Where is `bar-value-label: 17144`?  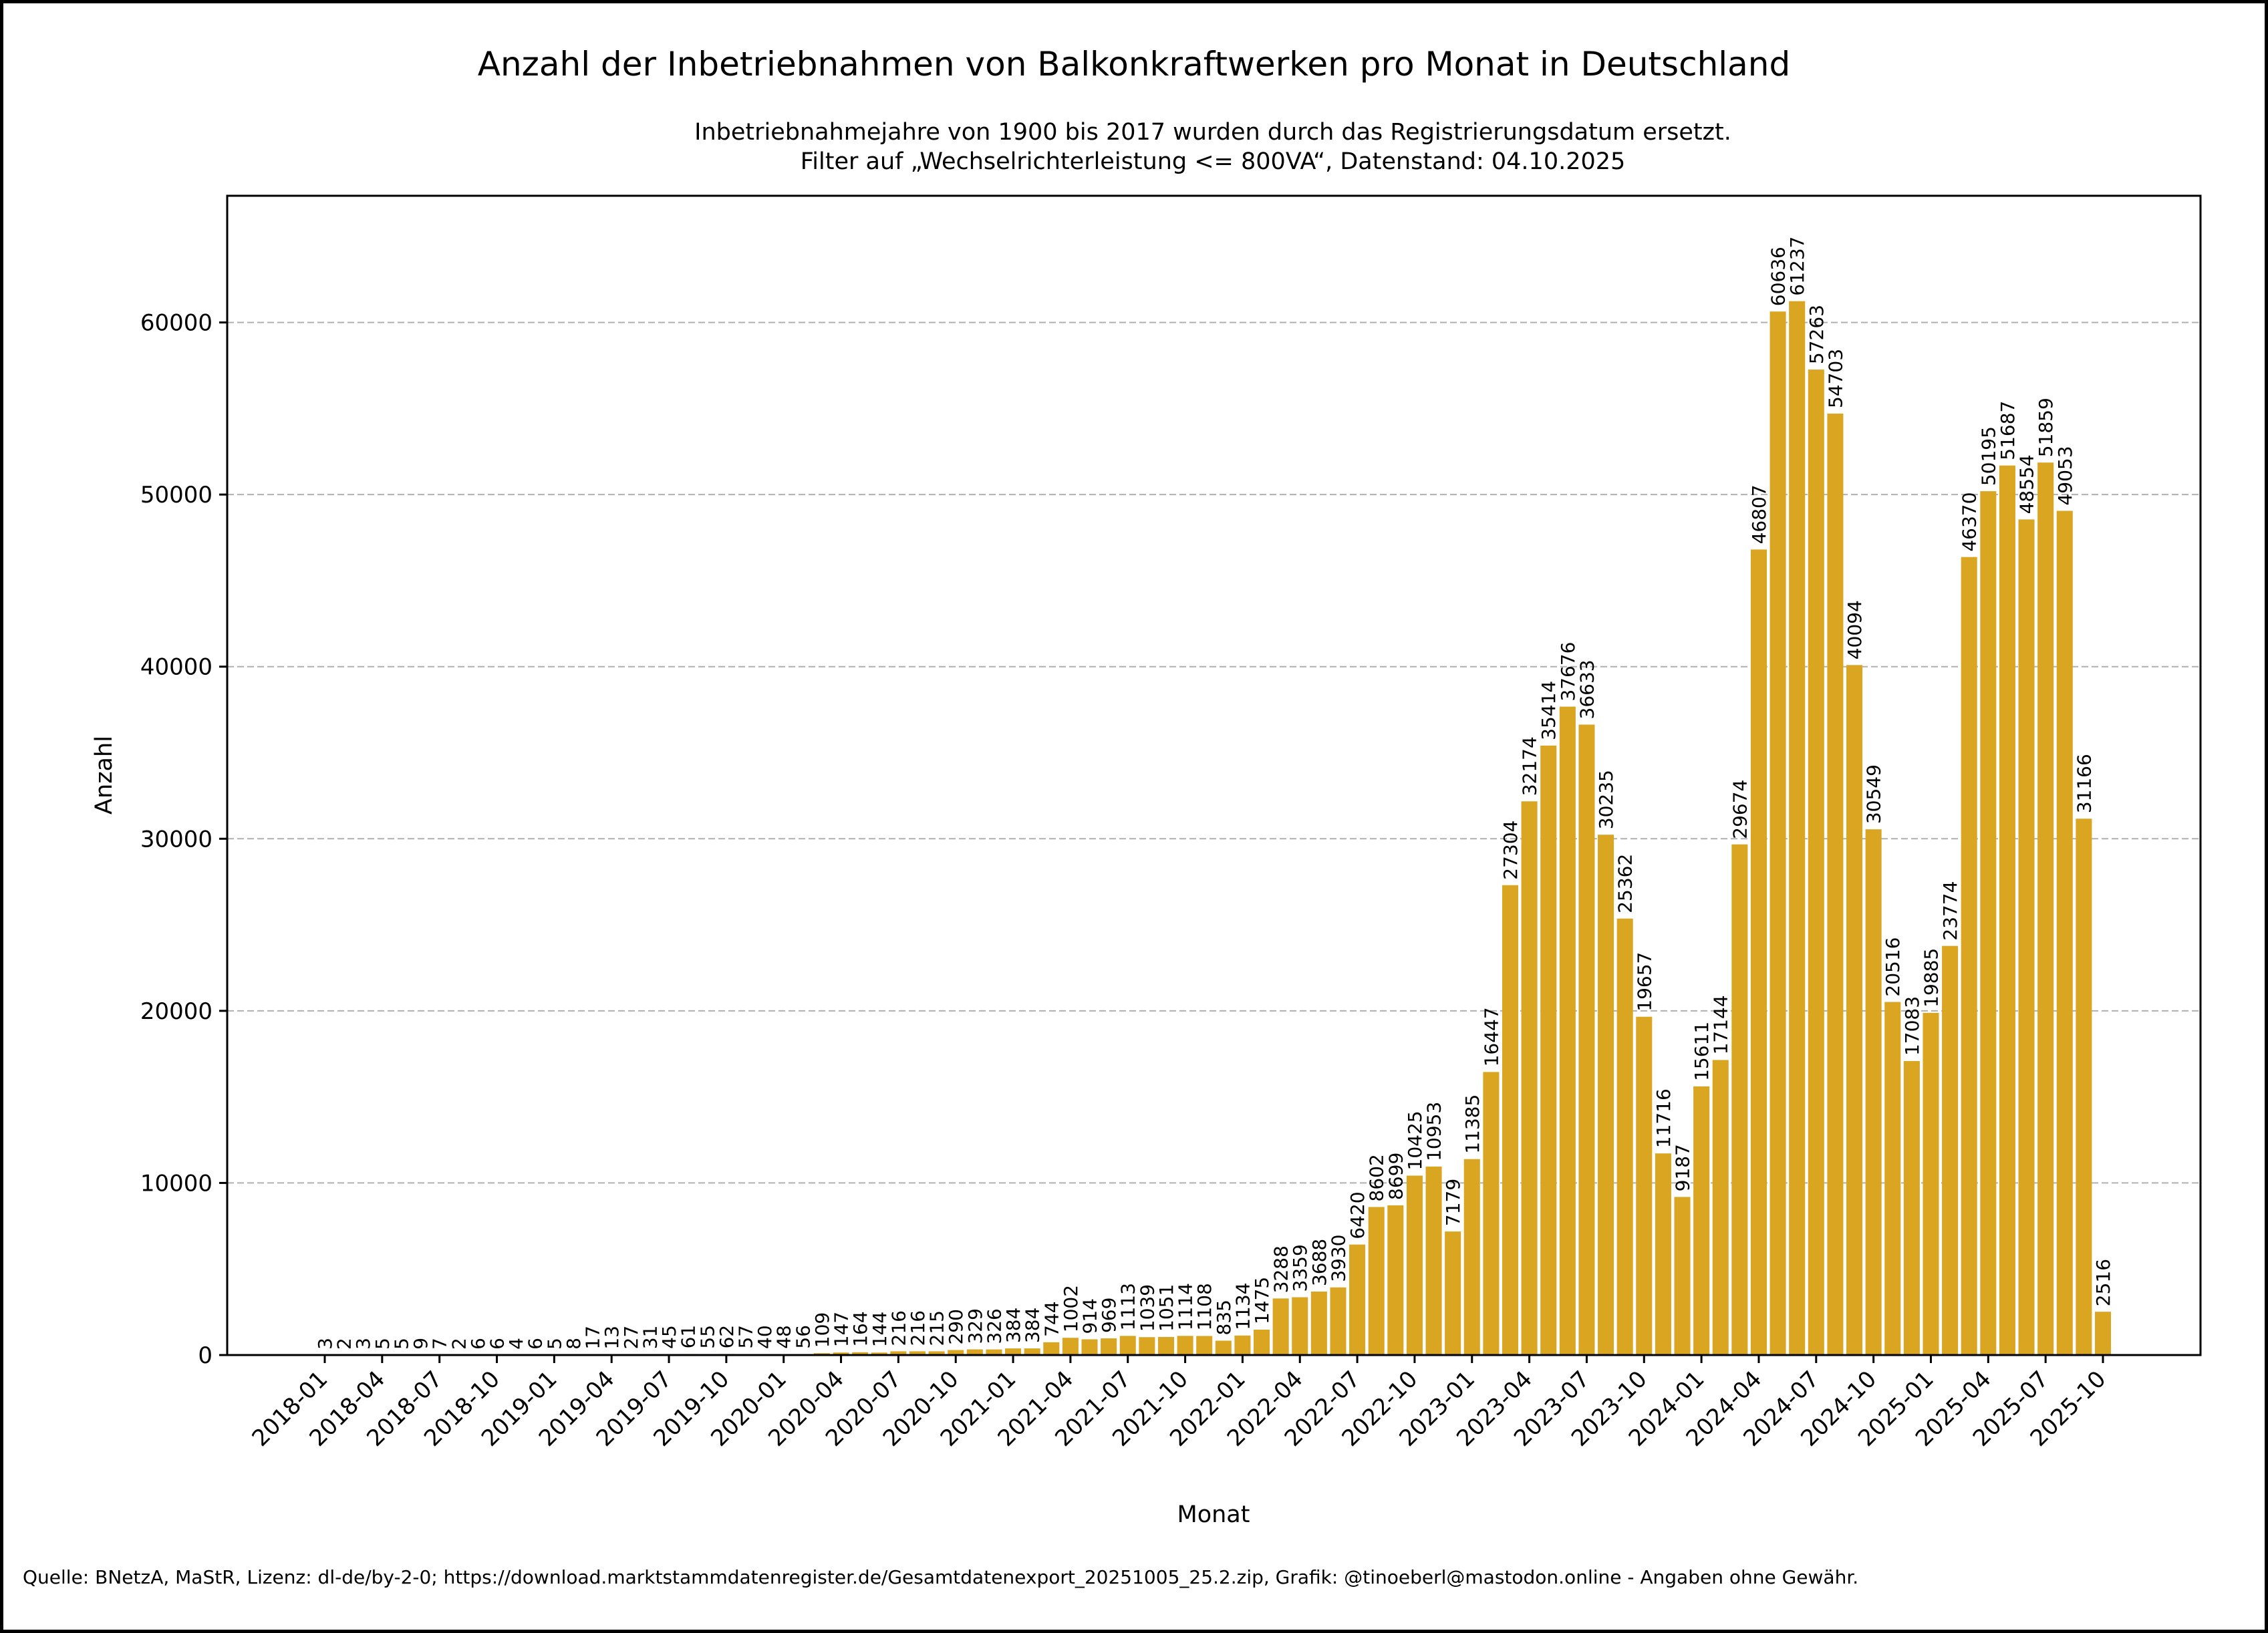
bar-value-label: 17144 is located at coordinates (1721, 1025).